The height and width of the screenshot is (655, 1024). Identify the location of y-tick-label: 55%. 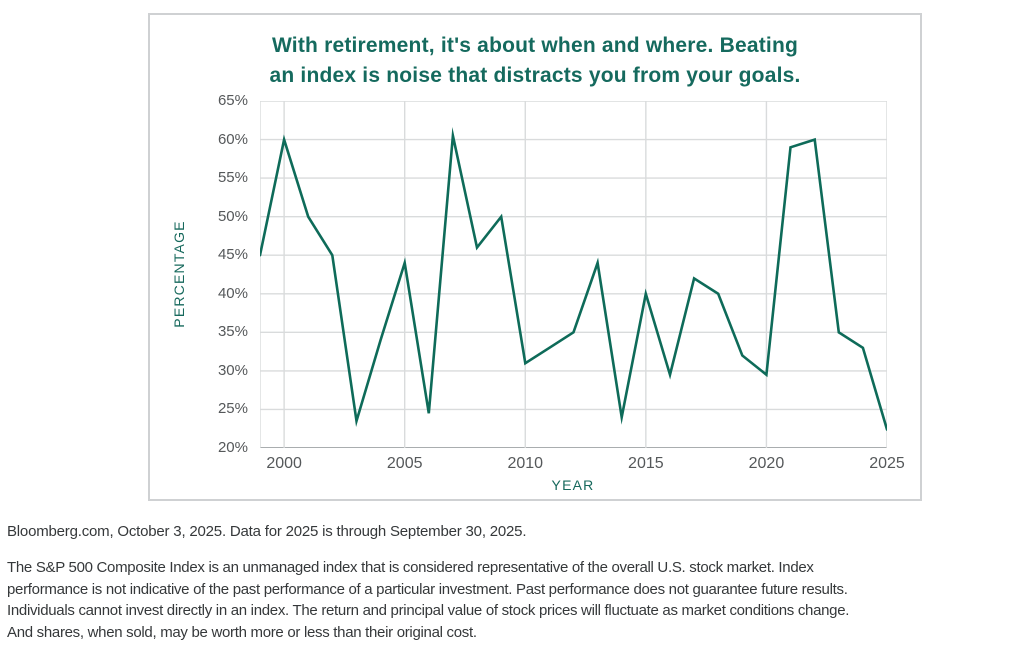
(232, 178).